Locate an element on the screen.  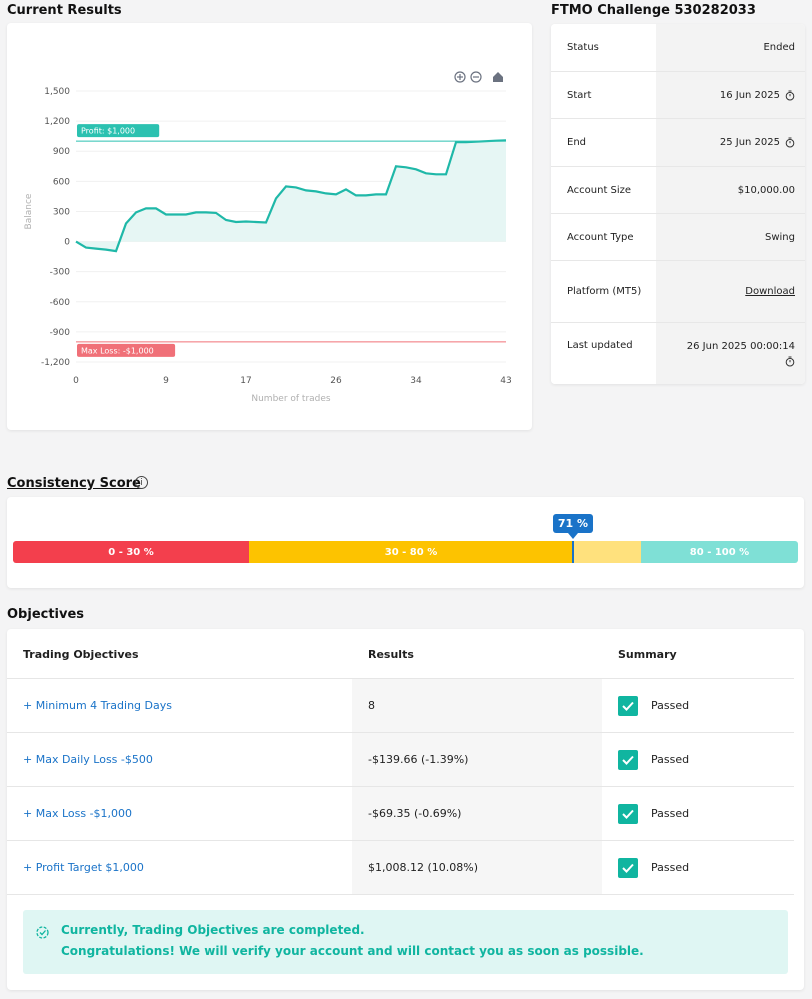
segment-high: 80 - 100 % is located at coordinates (719, 552).